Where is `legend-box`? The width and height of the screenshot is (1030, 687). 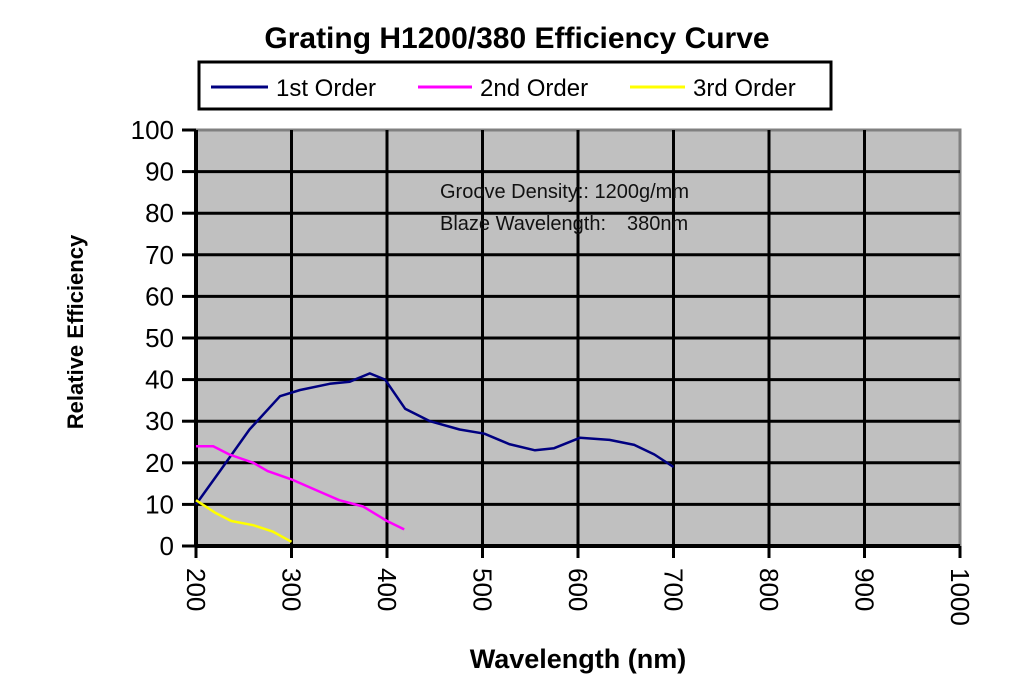 legend-box is located at coordinates (515, 85).